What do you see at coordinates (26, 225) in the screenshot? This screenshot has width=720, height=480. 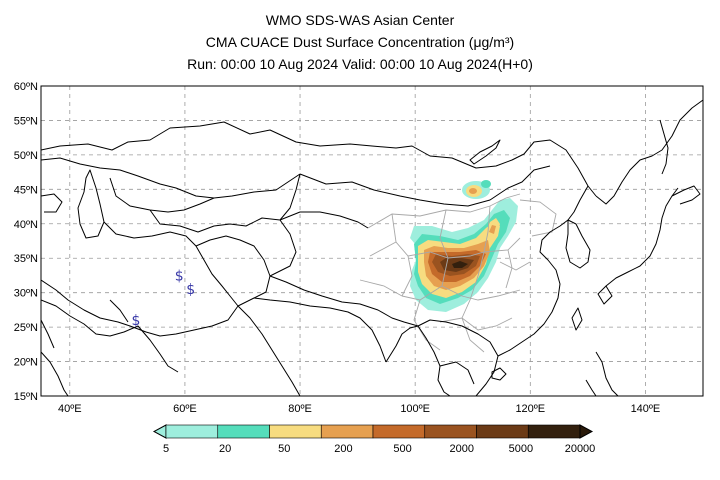 I see `lat-tick-label: 40ºN` at bounding box center [26, 225].